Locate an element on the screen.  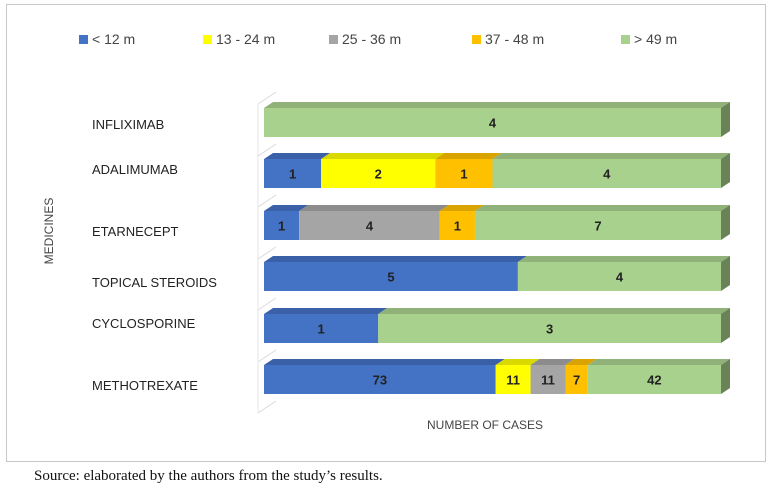
data-label-1-3: 1 is located at coordinates (463, 174).